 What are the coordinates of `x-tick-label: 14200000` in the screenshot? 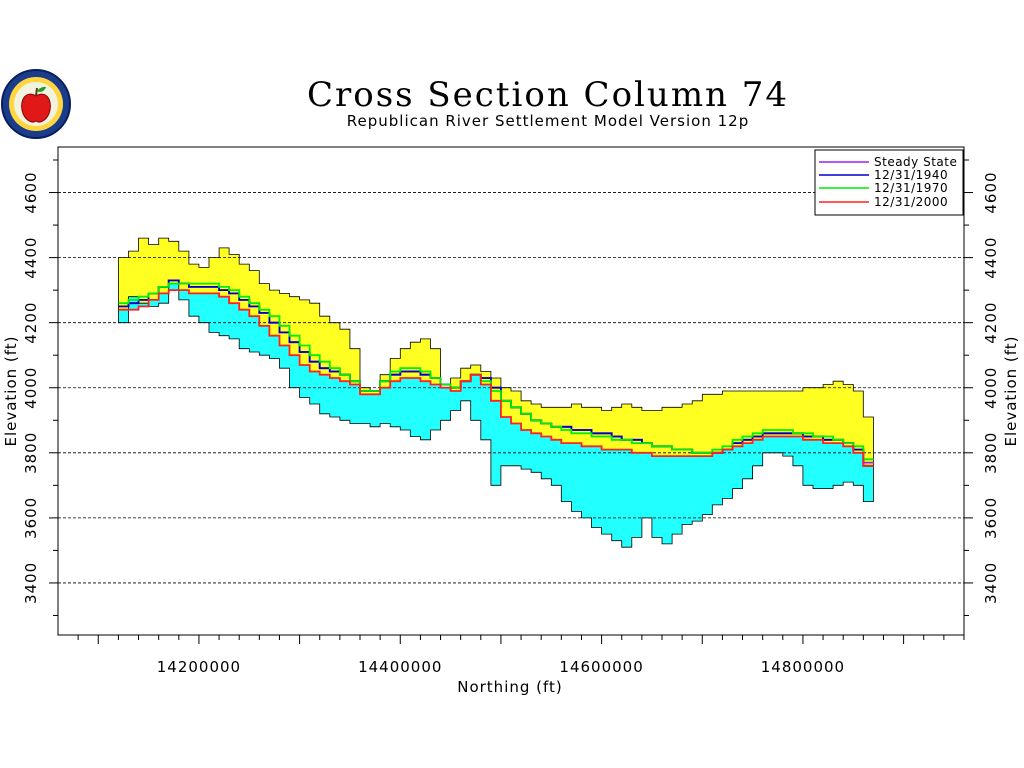 It's located at (199, 667).